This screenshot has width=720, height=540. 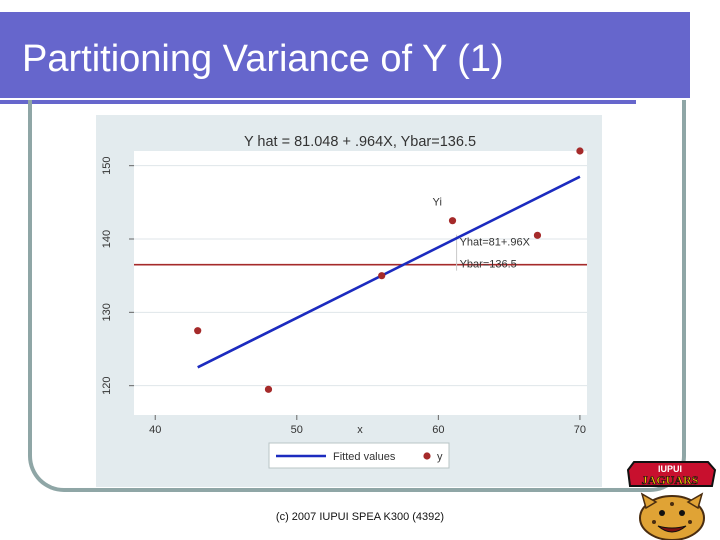 I want to click on jaguar-eye-left, so click(x=662, y=513).